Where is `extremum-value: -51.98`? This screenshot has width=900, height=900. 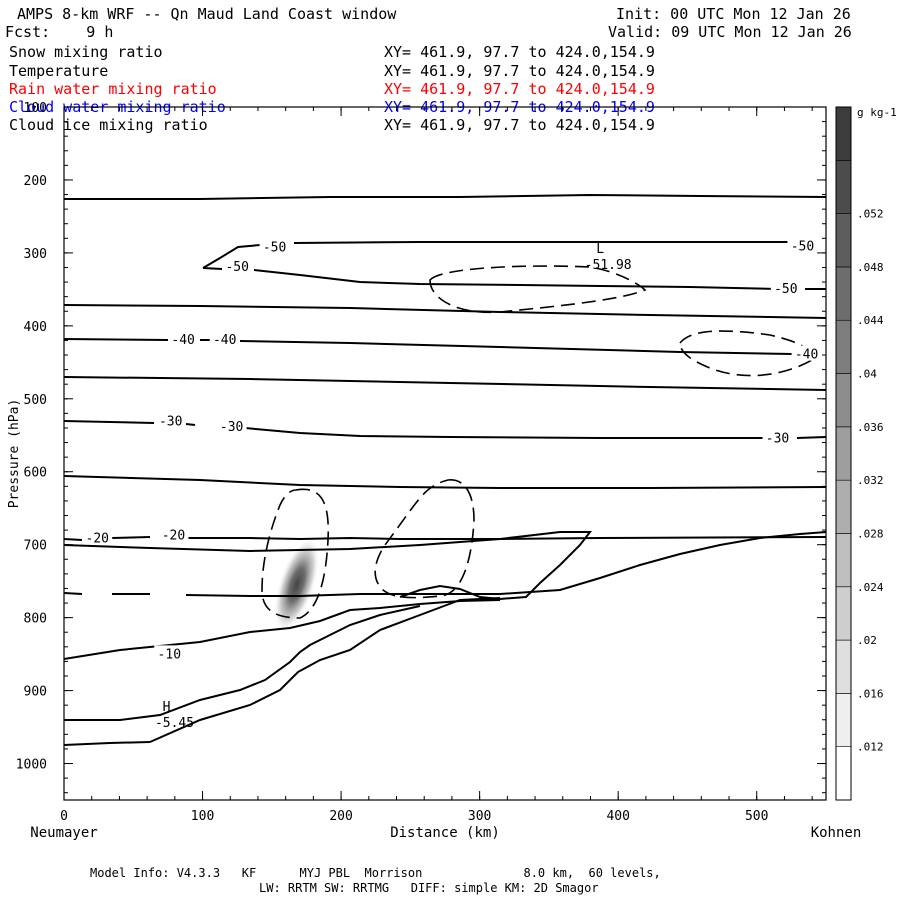 extremum-value: -51.98 is located at coordinates (608, 265).